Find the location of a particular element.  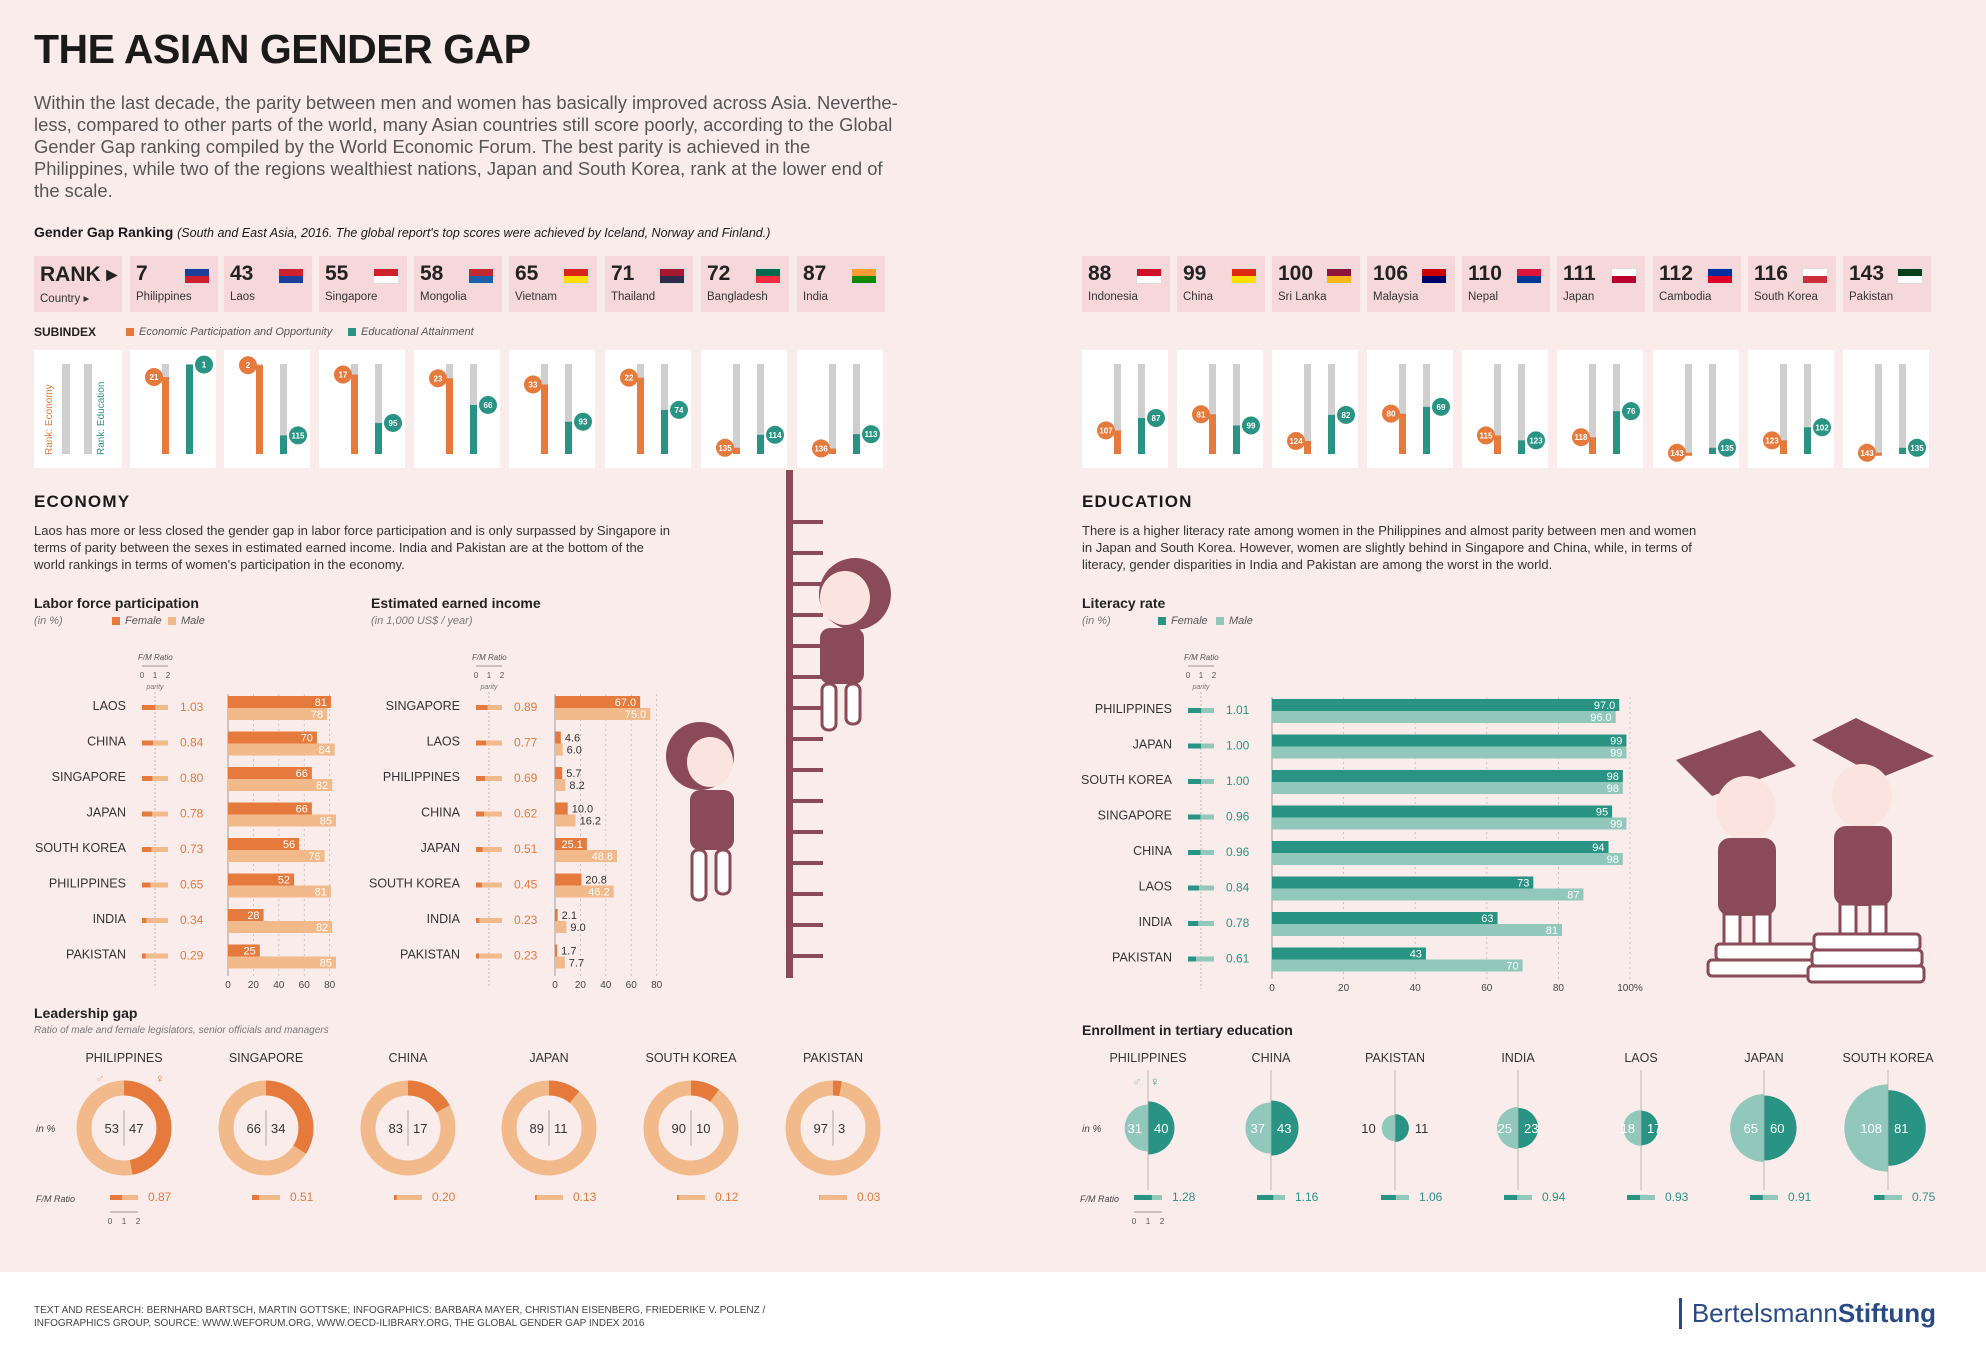

ratio-value: 1.01 is located at coordinates (1238, 710).